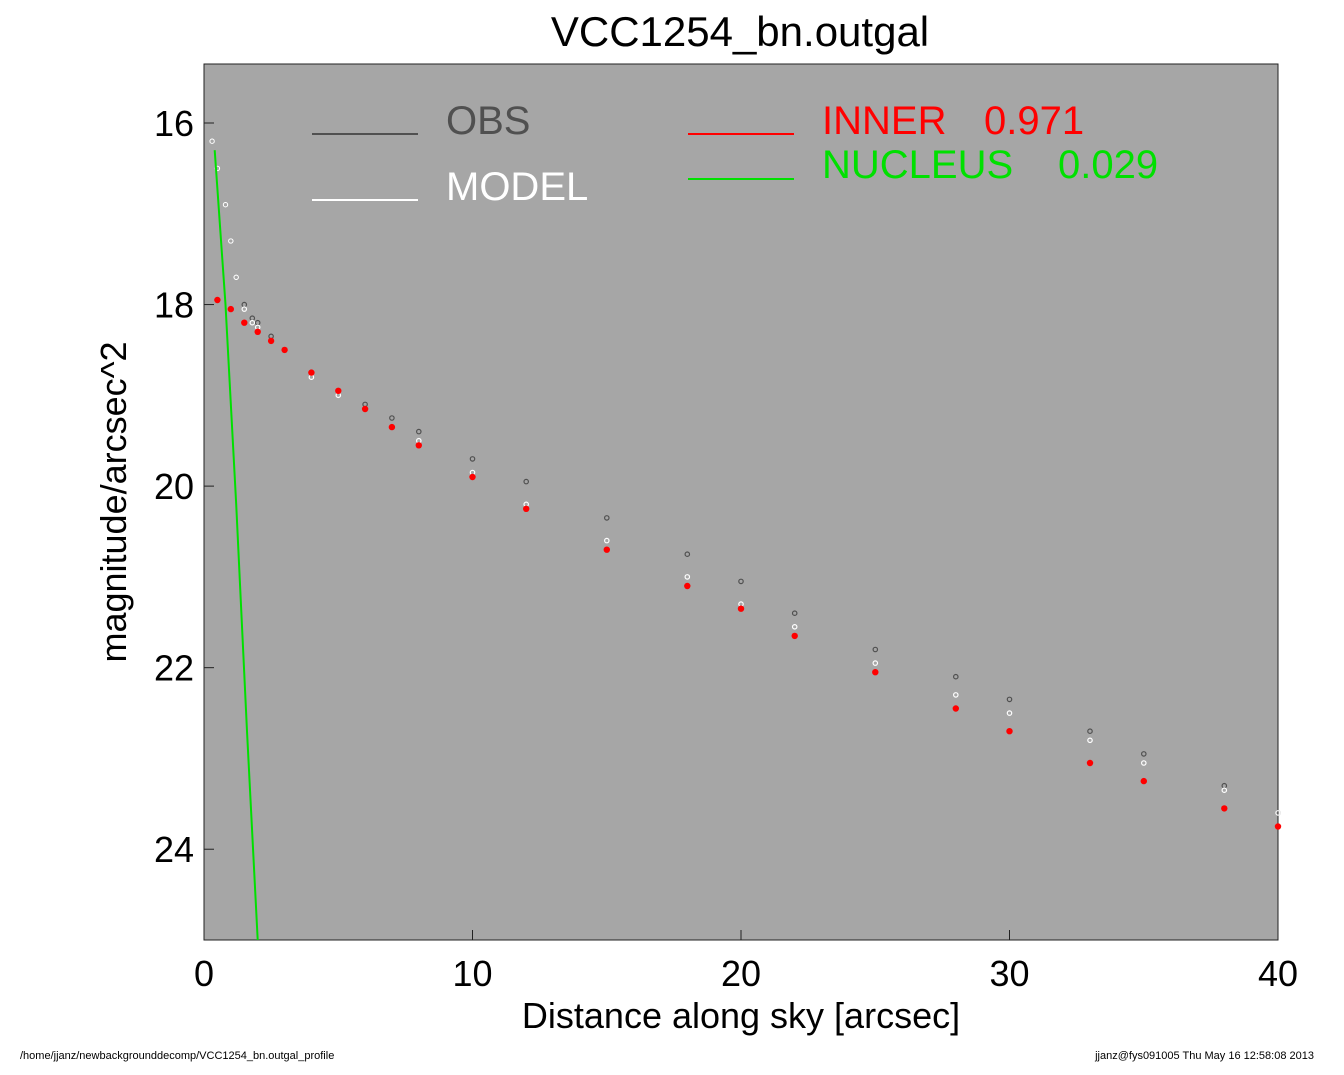 This screenshot has width=1344, height=1075. What do you see at coordinates (113, 501) in the screenshot?
I see `y-axis-label: magnitude/arcsec^2` at bounding box center [113, 501].